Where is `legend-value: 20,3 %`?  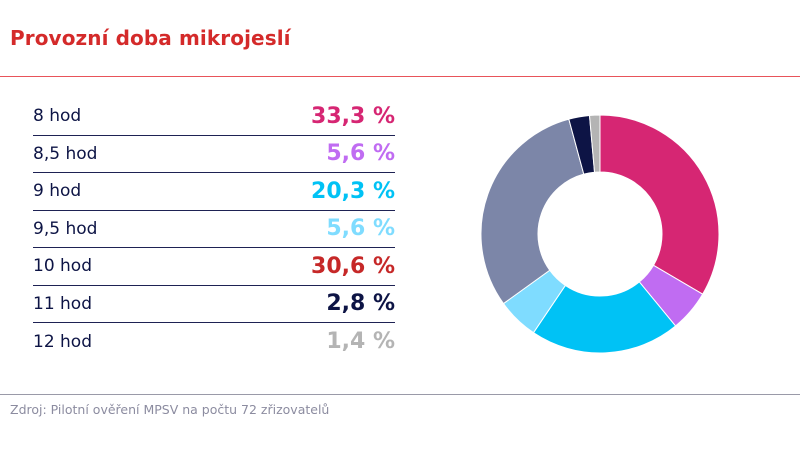 legend-value: 20,3 % is located at coordinates (353, 191).